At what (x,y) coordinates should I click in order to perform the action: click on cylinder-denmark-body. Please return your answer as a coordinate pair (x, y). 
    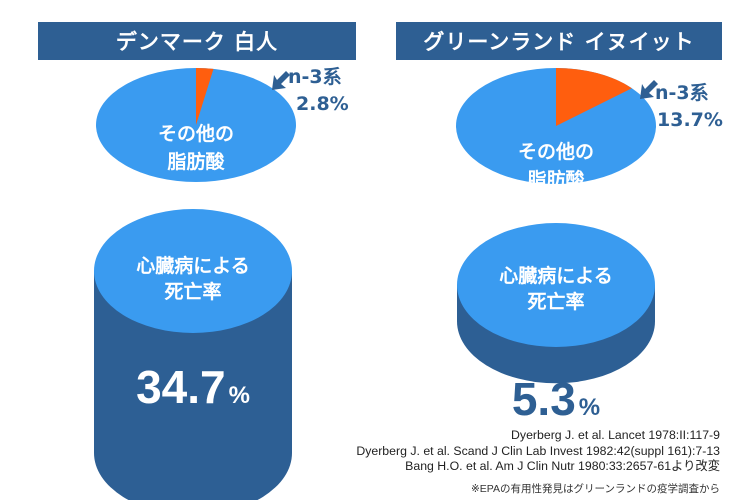
    Looking at the image, I should click on (193, 385).